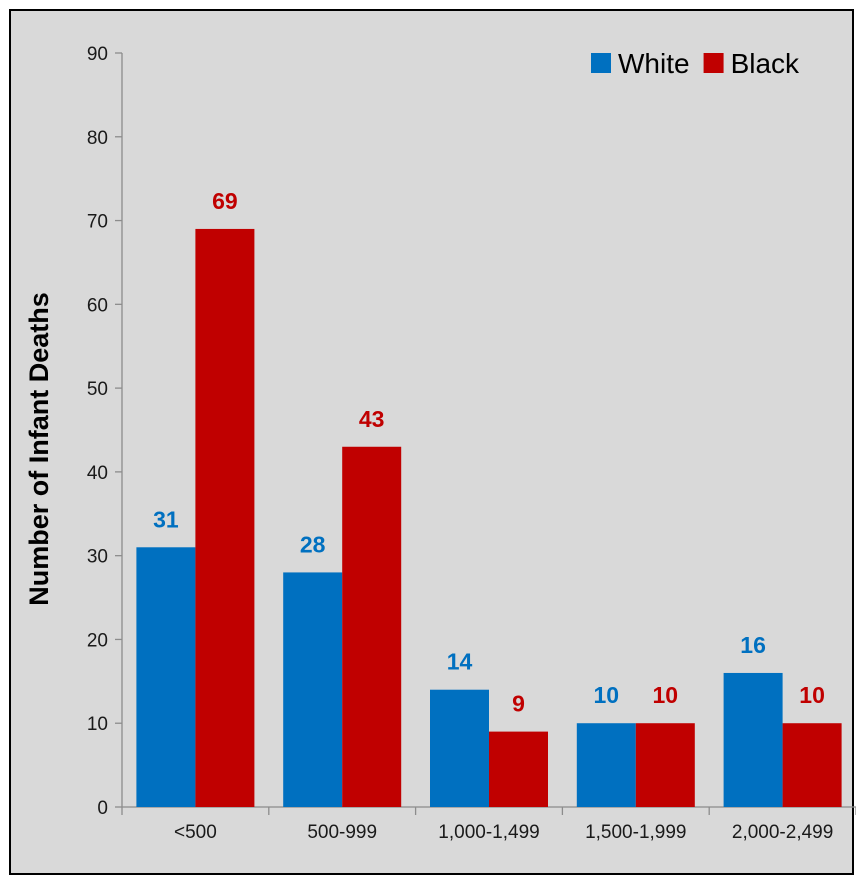  I want to click on y-tick-label: 20, so click(97, 640).